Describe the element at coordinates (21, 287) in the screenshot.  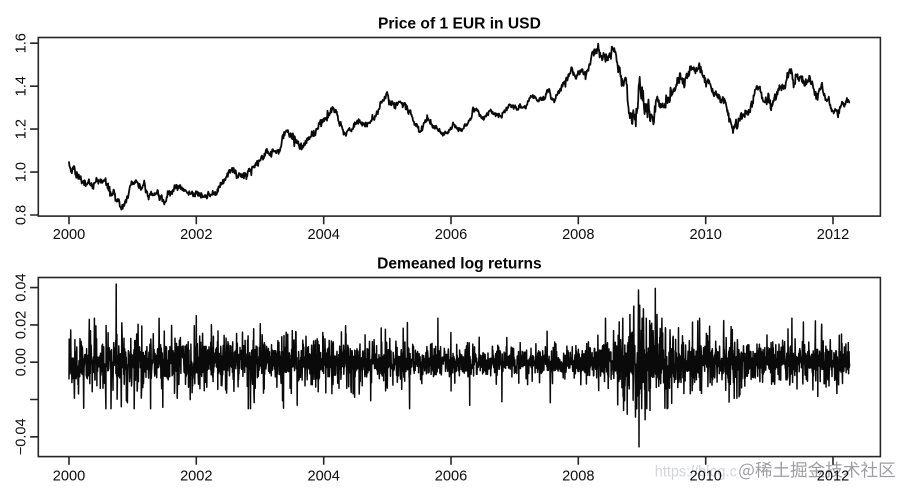
I see `svg-text: 0.04` at that location.